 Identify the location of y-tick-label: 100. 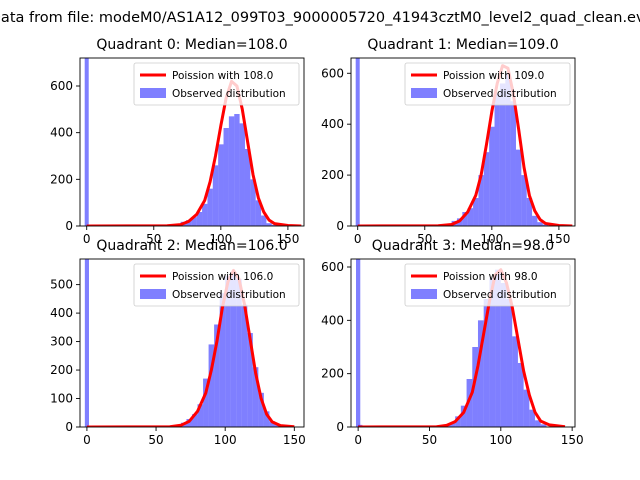
(61, 399).